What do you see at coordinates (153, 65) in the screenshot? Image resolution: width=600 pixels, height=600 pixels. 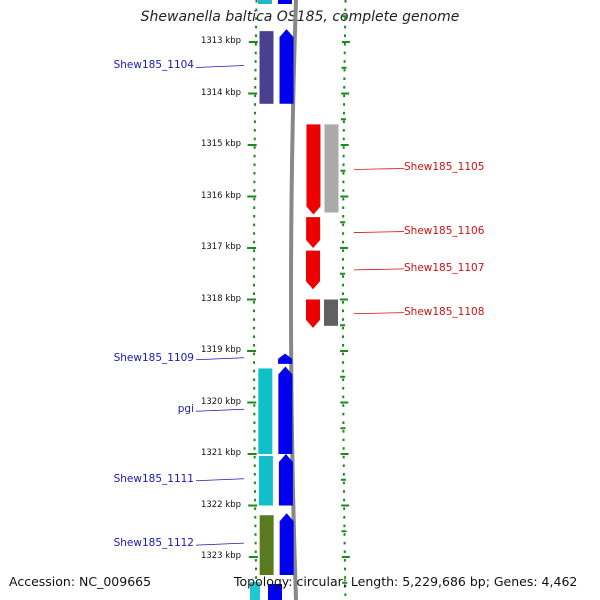 I see `gene-label-Shew185_1104: Shew185_1104` at bounding box center [153, 65].